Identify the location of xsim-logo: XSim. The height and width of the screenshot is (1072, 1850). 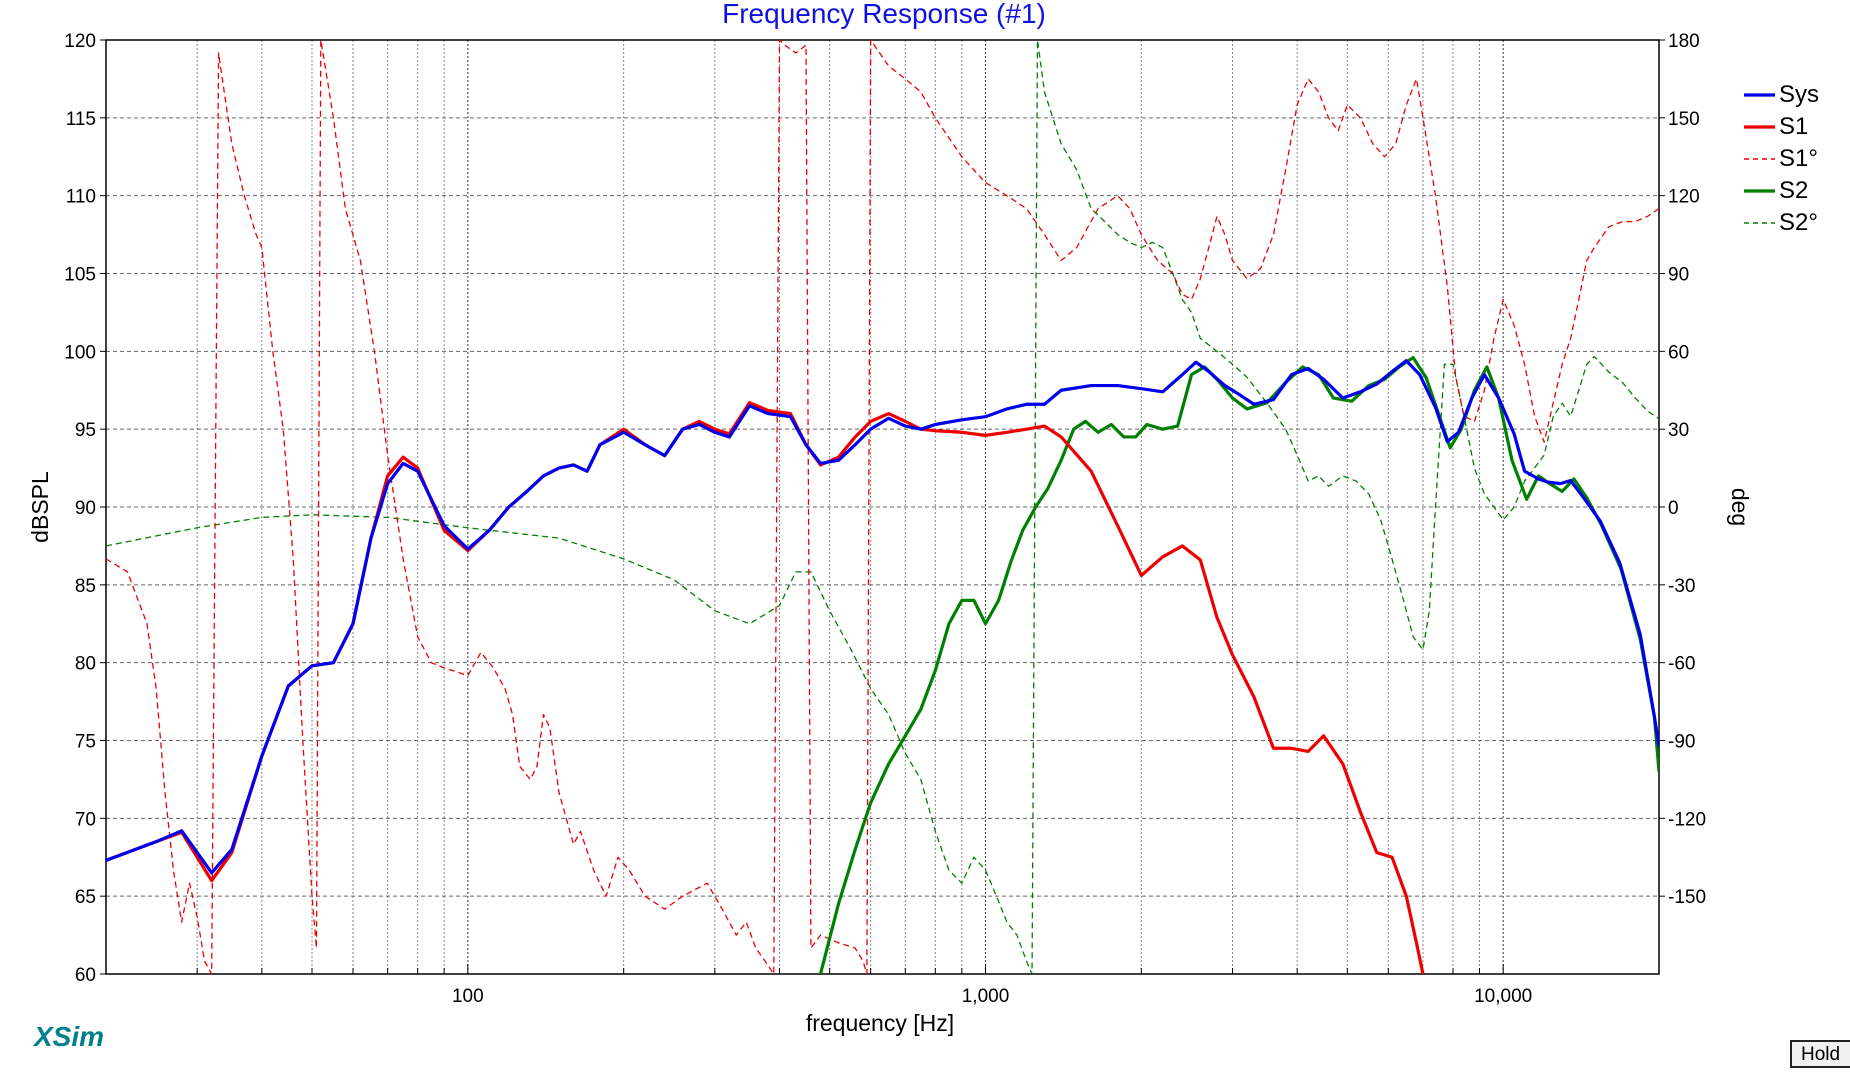
(68, 1036).